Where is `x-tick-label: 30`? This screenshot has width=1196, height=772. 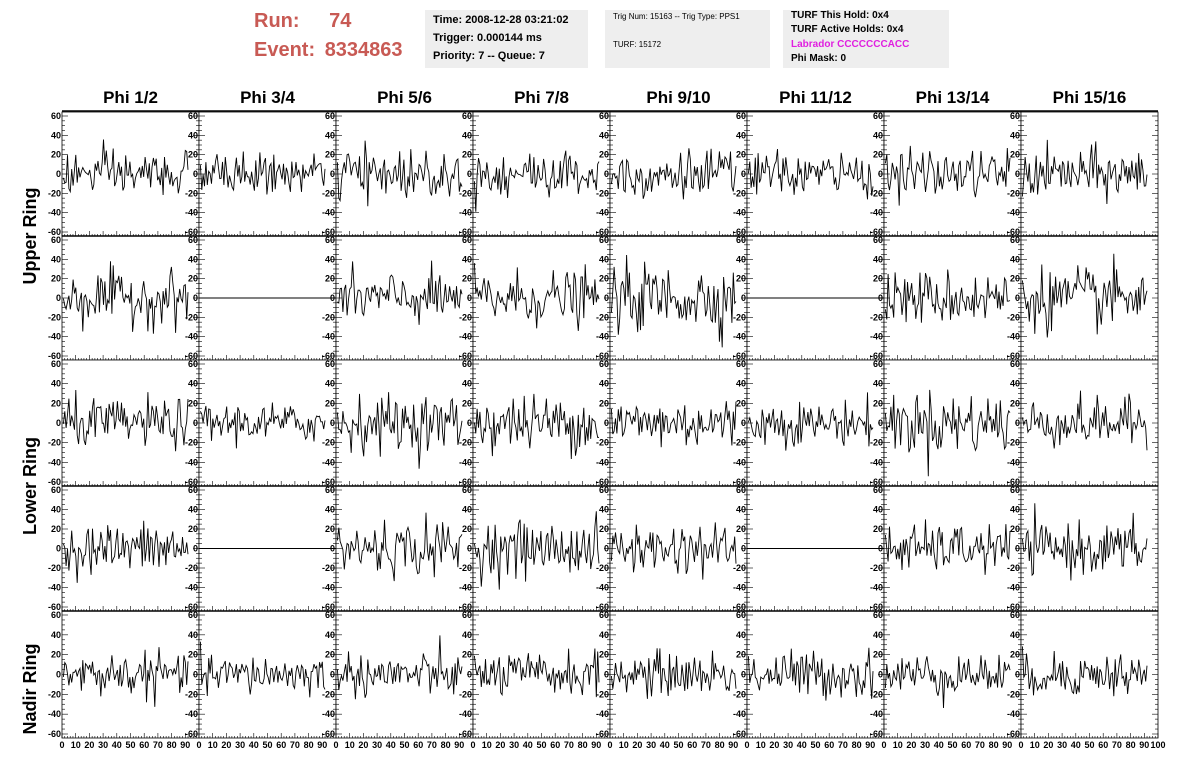
x-tick-label: 30 is located at coordinates (103, 745).